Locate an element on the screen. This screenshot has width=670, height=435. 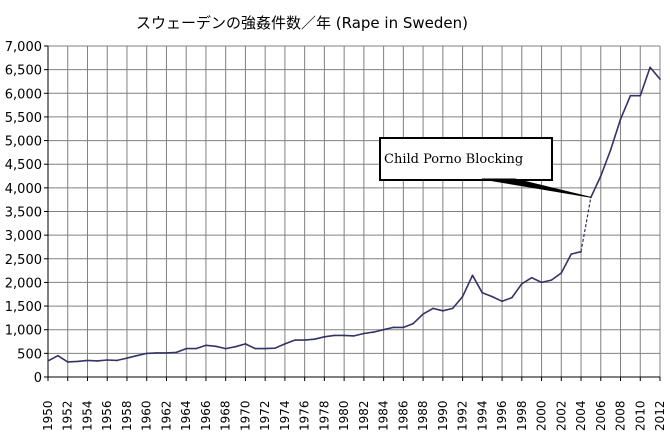
x-tick-label: 1962 is located at coordinates (166, 415).